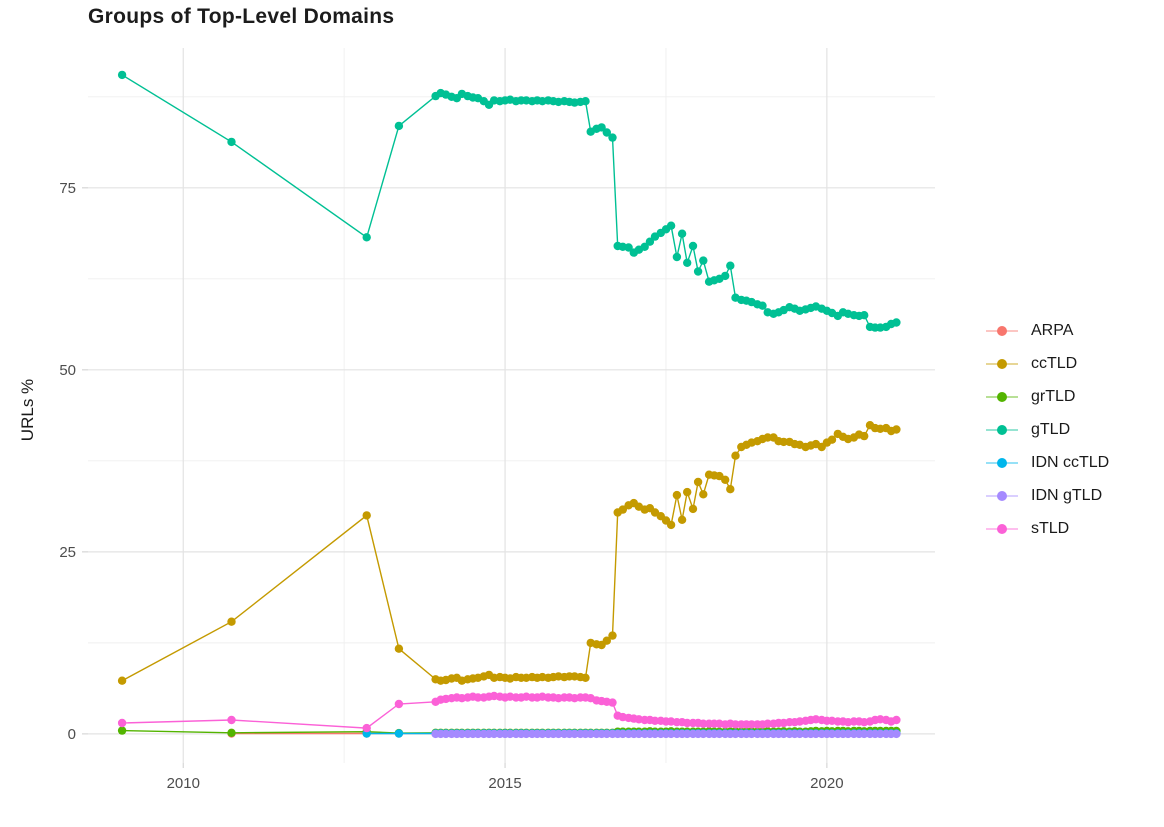 The width and height of the screenshot is (1164, 827). I want to click on x-tick-label: 2010, so click(183, 783).